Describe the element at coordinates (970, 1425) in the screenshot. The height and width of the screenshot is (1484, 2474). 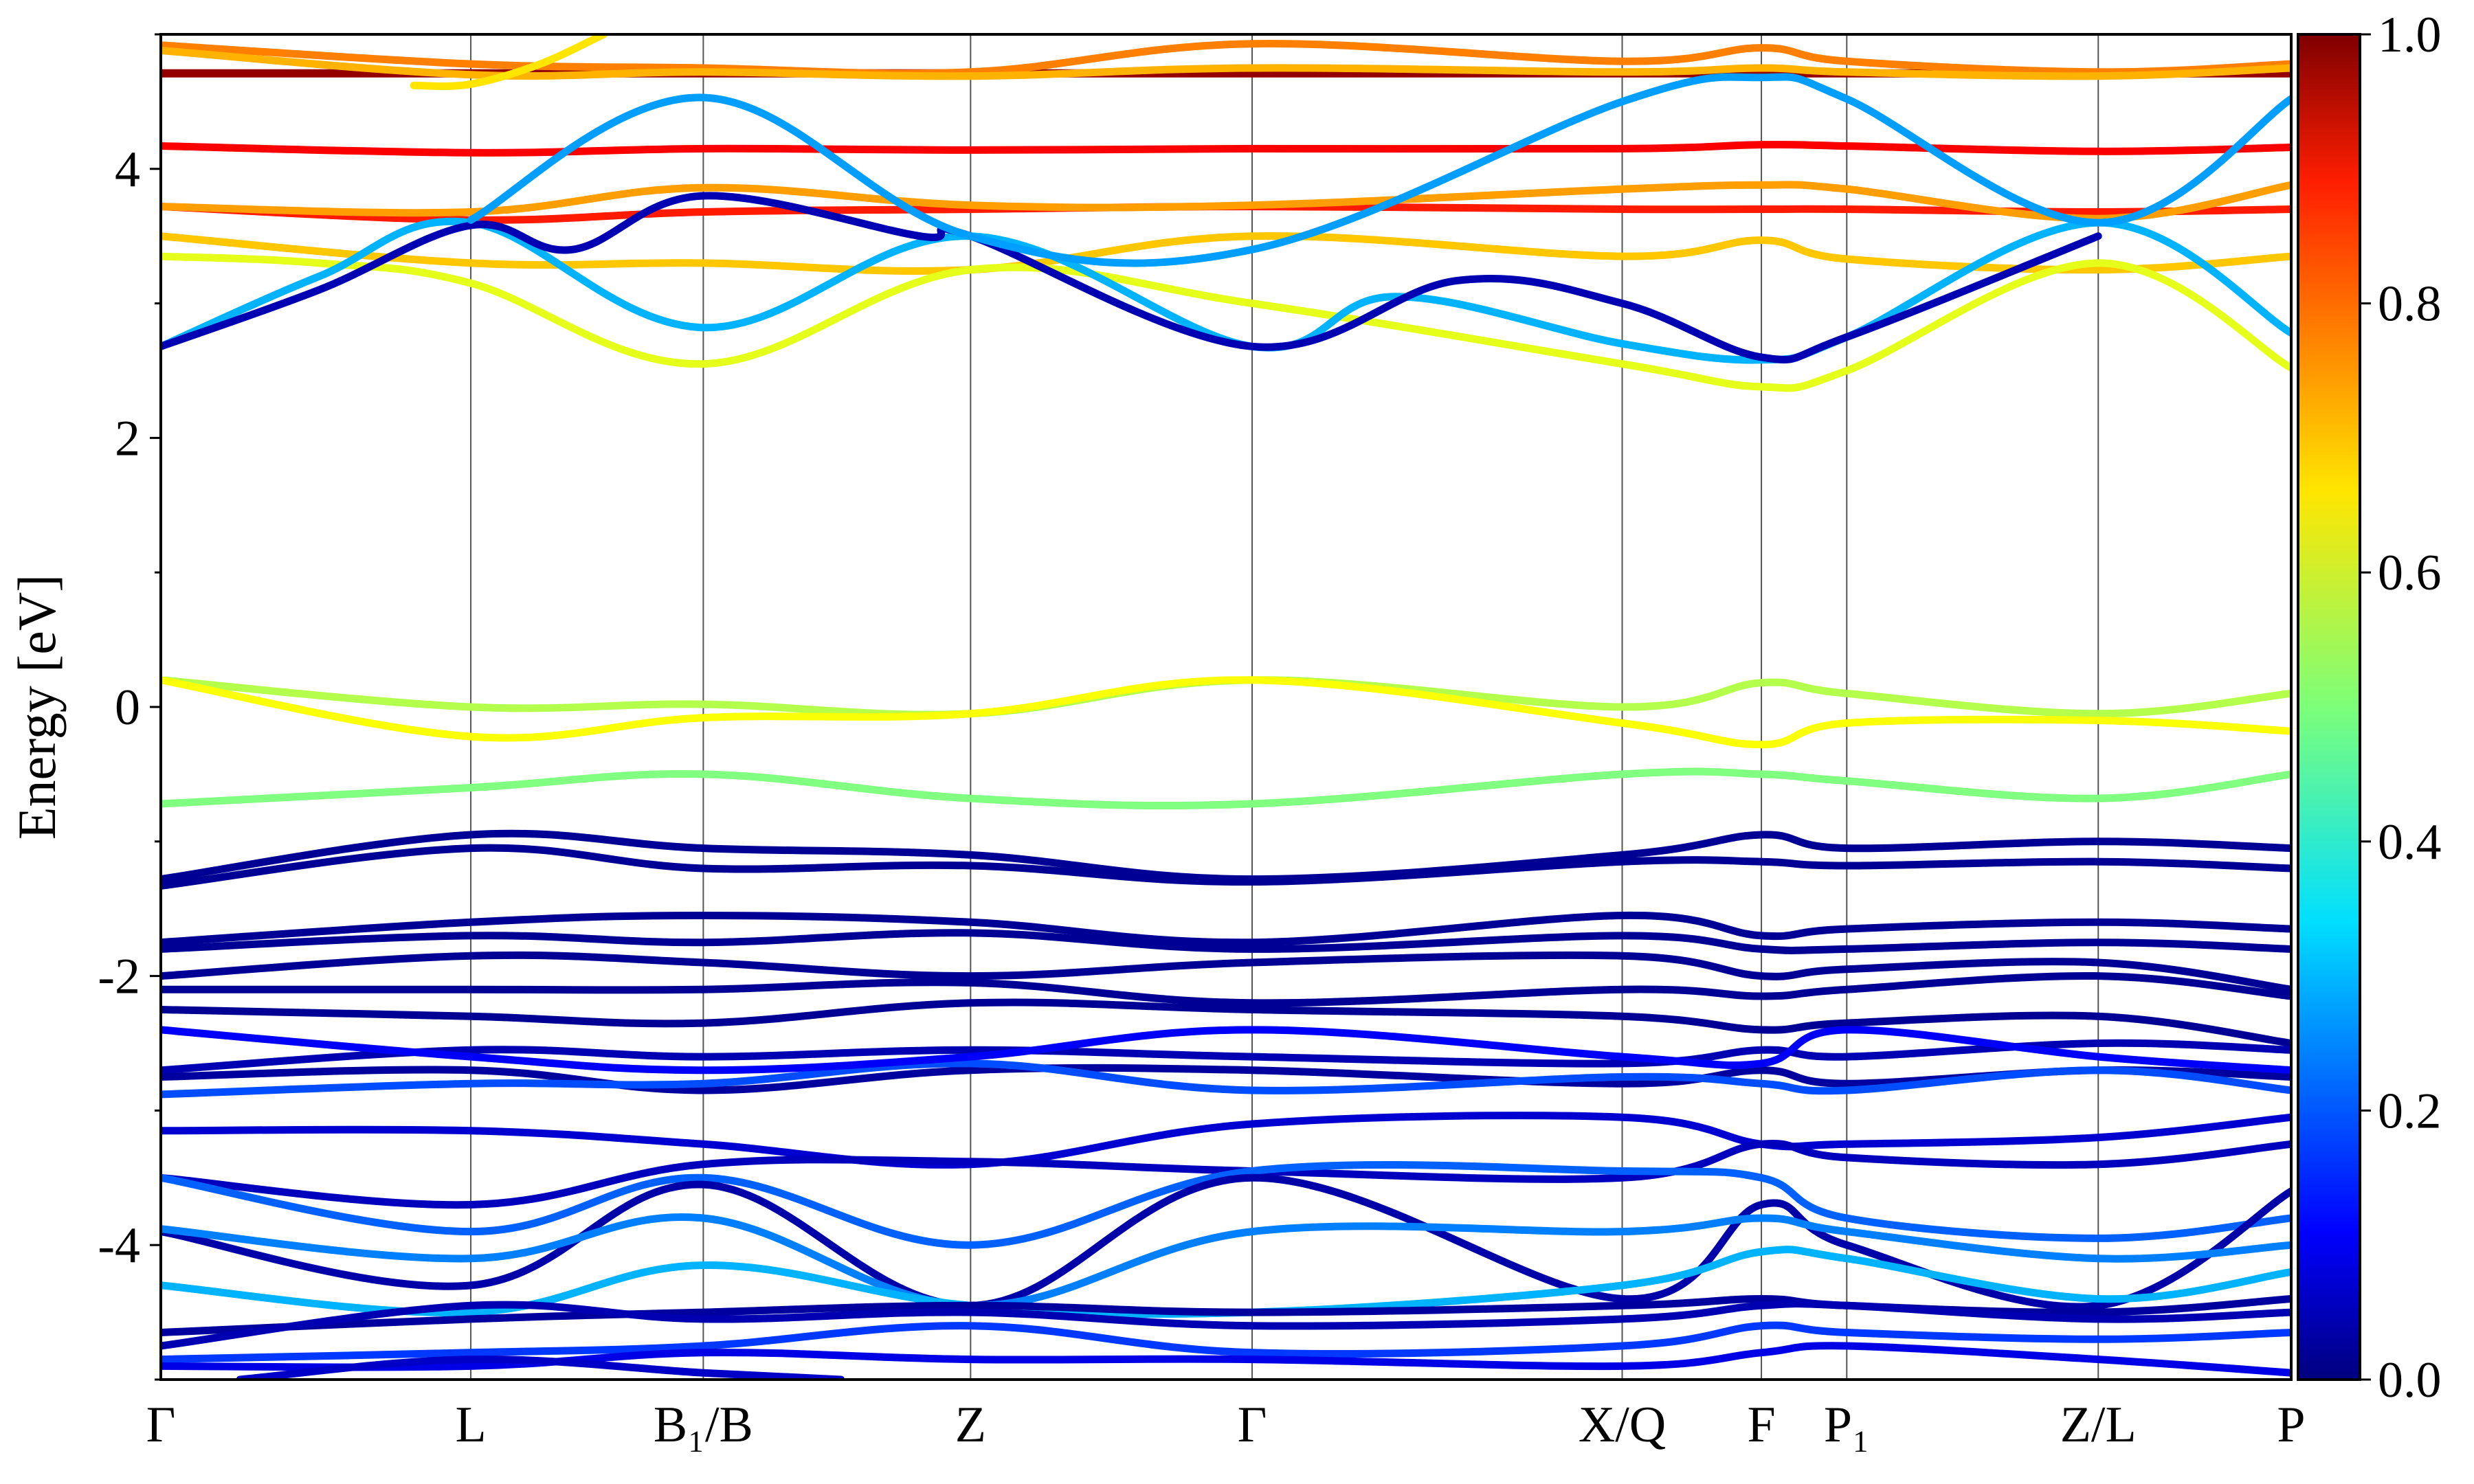
I see `x-tick-label: Z` at that location.